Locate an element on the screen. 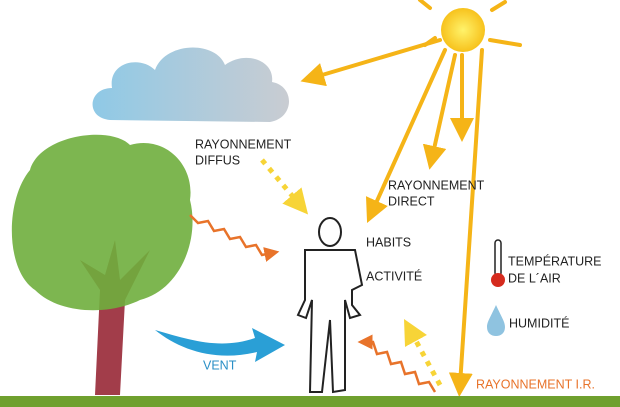 This screenshot has height=407, width=620. activity-label: ACTIVITÉ is located at coordinates (394, 275).